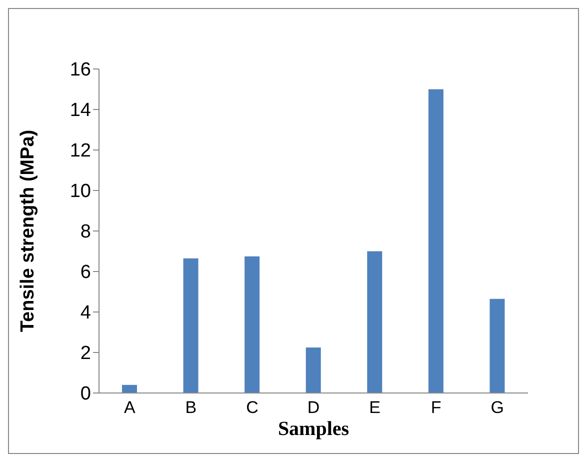 The width and height of the screenshot is (587, 466). Describe the element at coordinates (85, 232) in the screenshot. I see `y-tick-label: 8` at that location.